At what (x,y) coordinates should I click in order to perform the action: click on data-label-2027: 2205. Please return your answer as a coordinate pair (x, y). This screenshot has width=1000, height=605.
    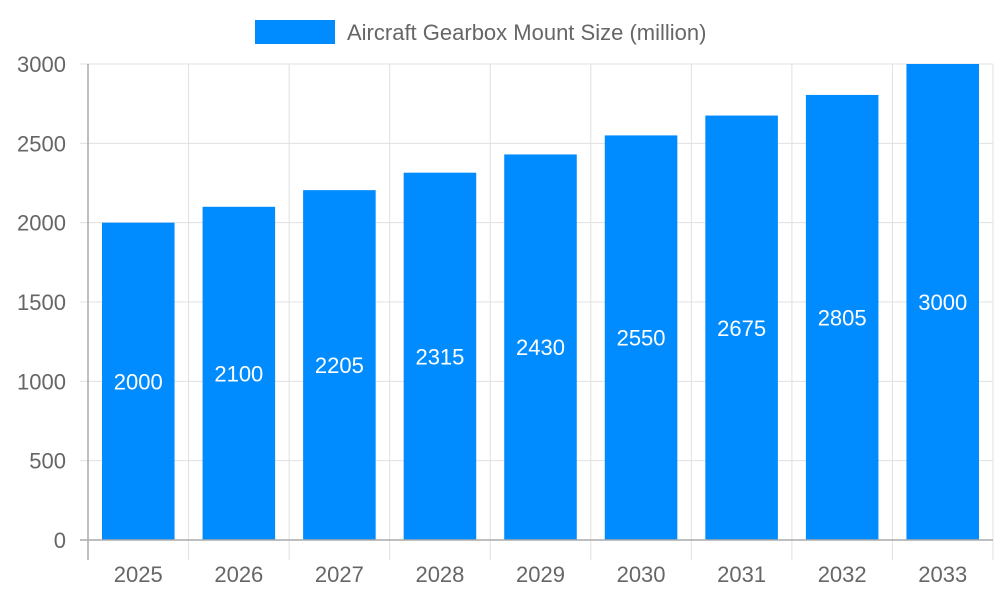
    Looking at the image, I should click on (339, 365).